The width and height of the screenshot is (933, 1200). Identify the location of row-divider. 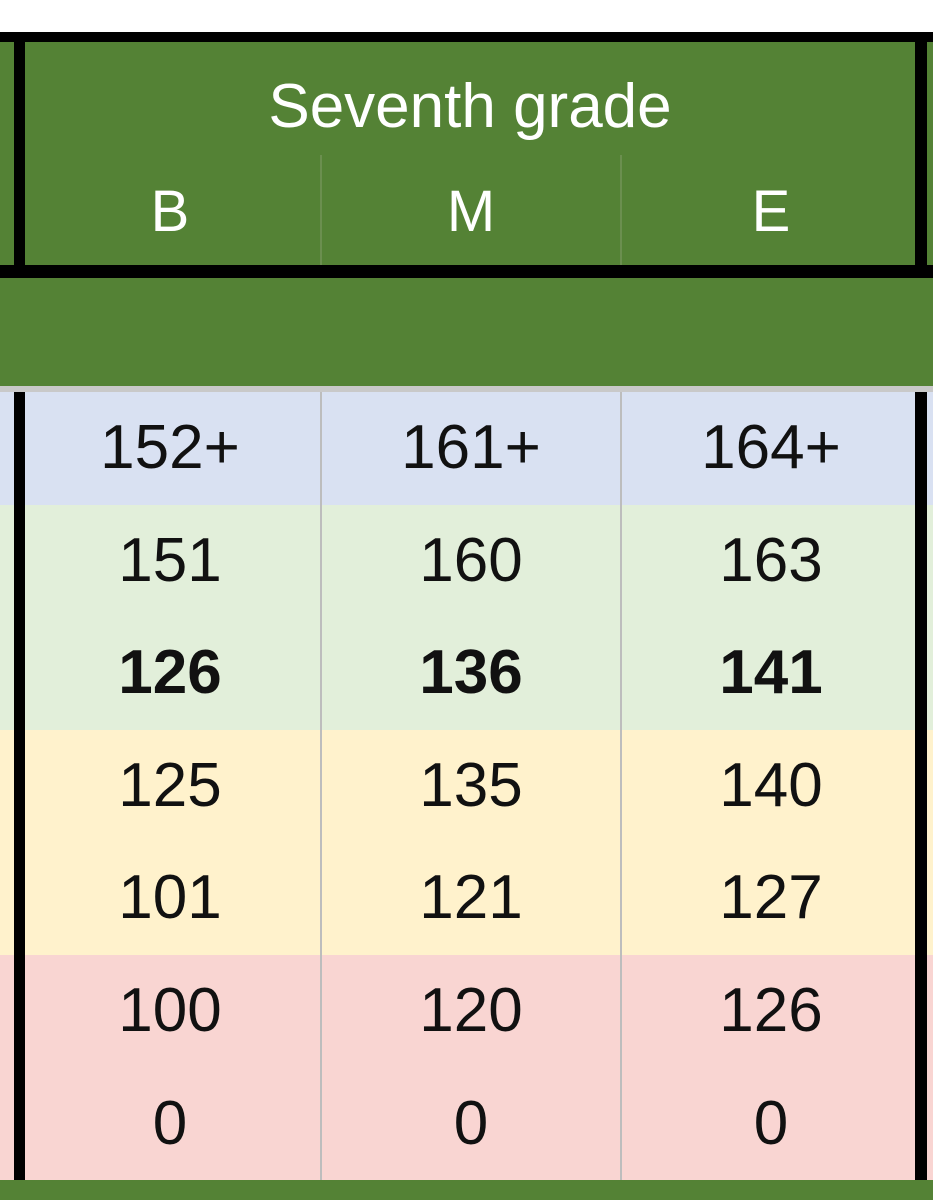
(466, 389).